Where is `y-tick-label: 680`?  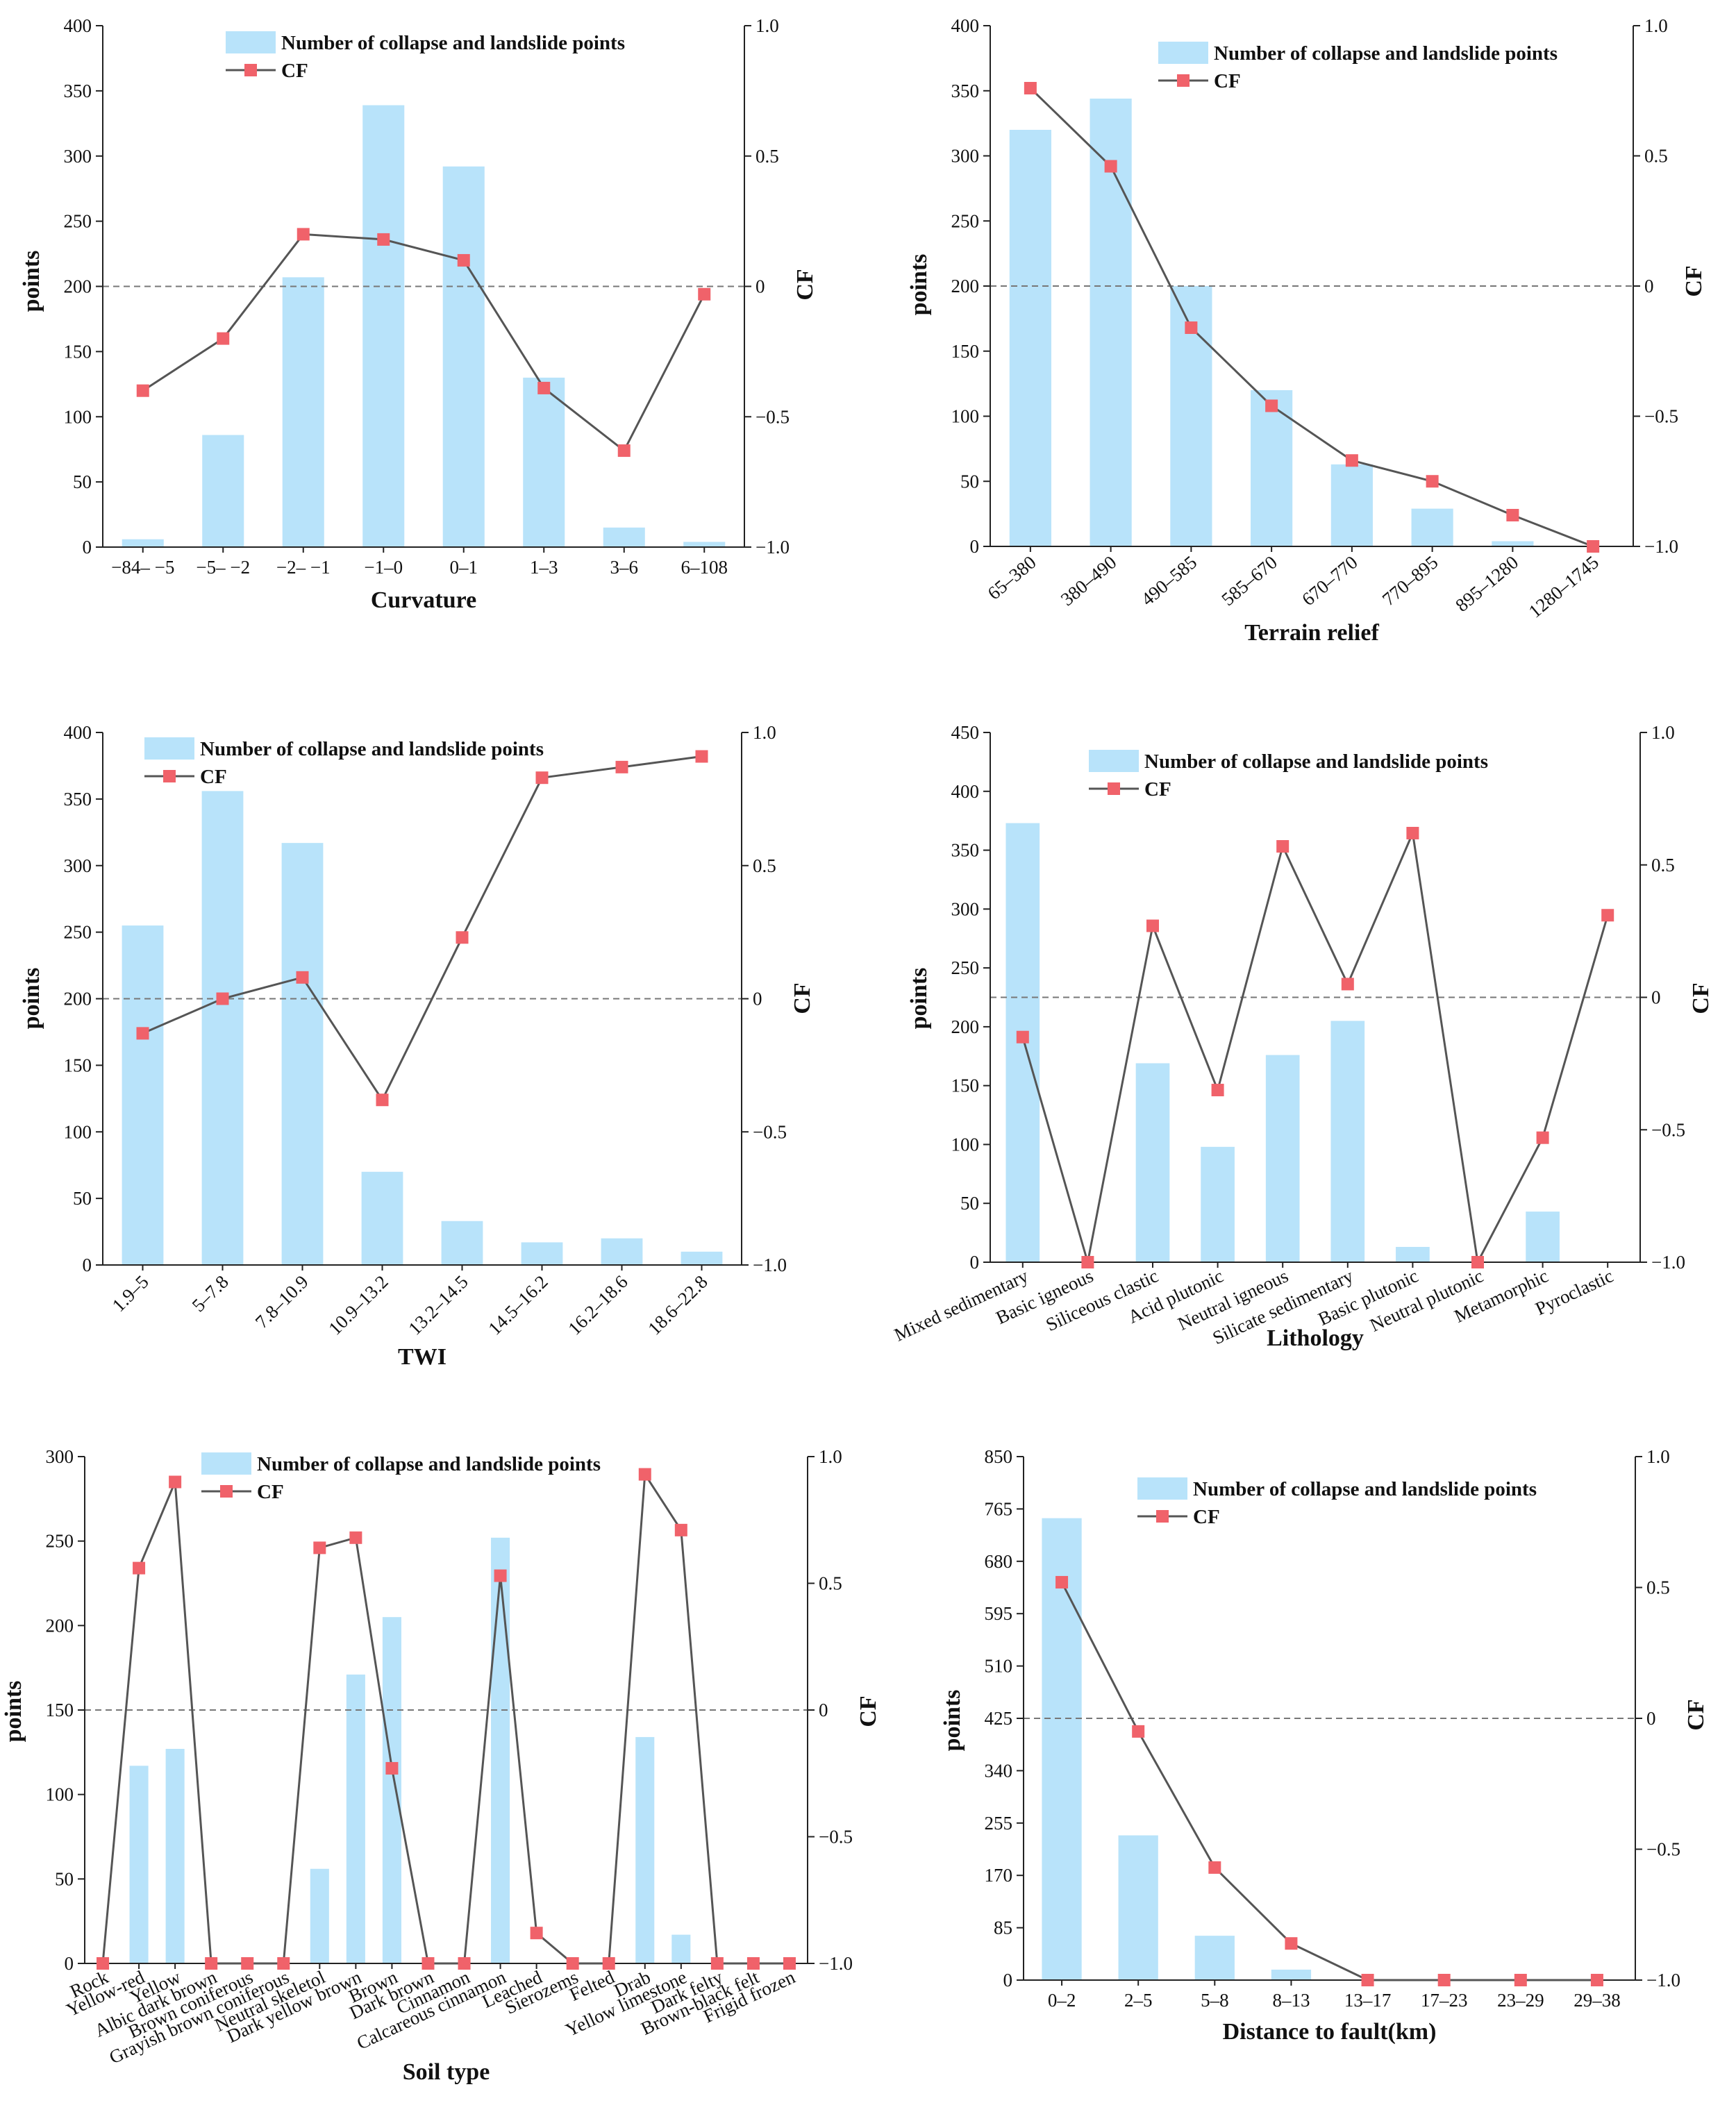 y-tick-label: 680 is located at coordinates (999, 1561).